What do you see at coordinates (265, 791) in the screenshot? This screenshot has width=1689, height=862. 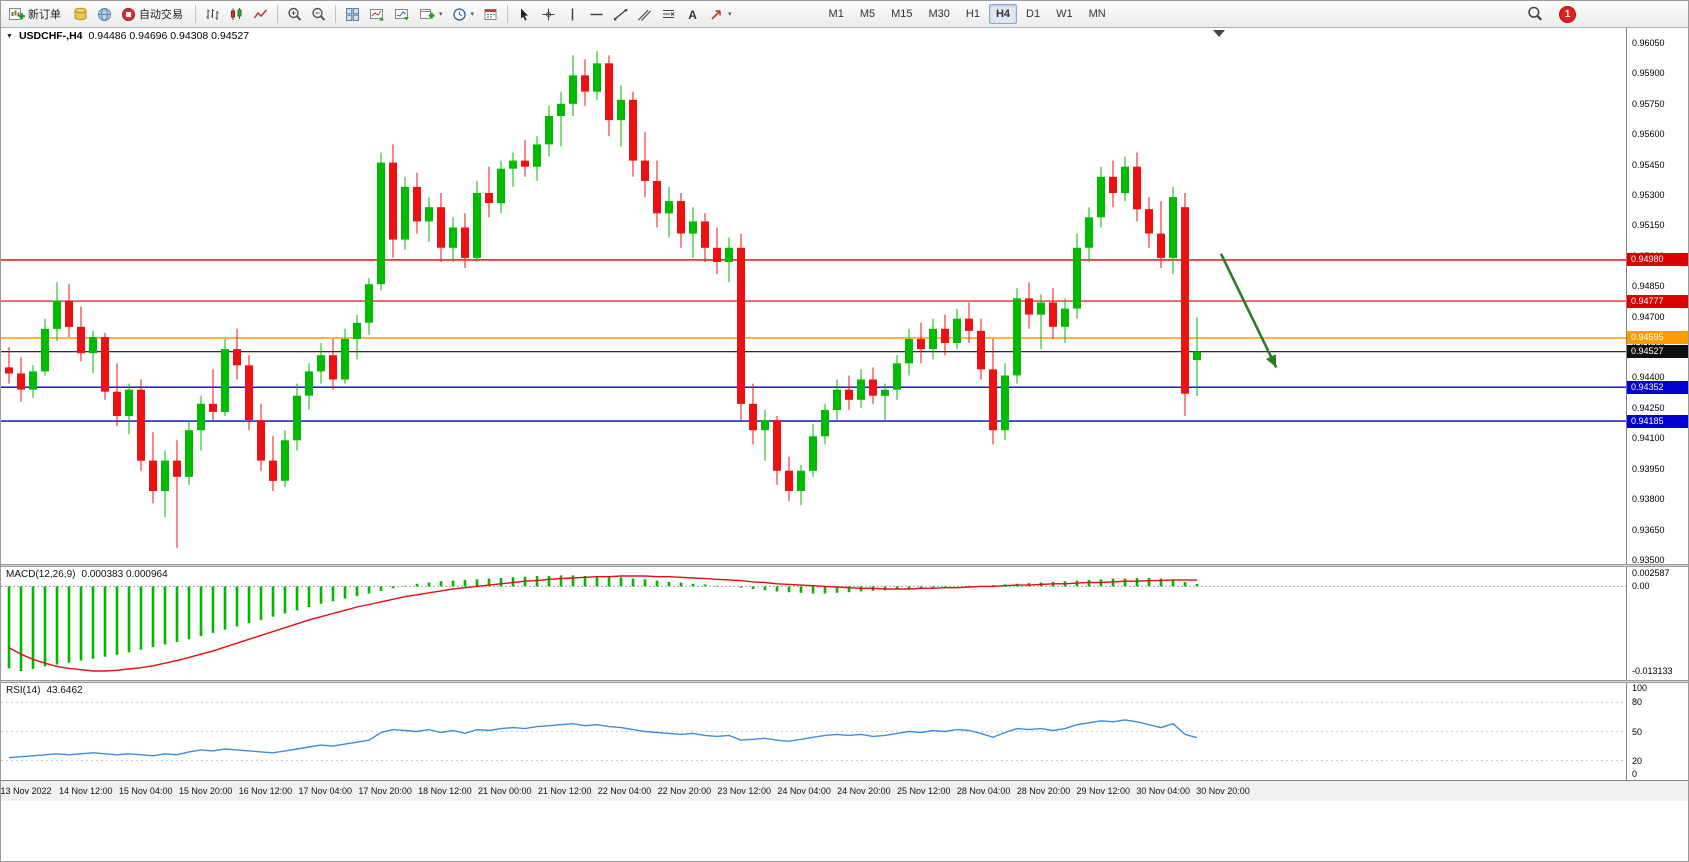 I see `time-axis-label: 16 Nov 12:00` at bounding box center [265, 791].